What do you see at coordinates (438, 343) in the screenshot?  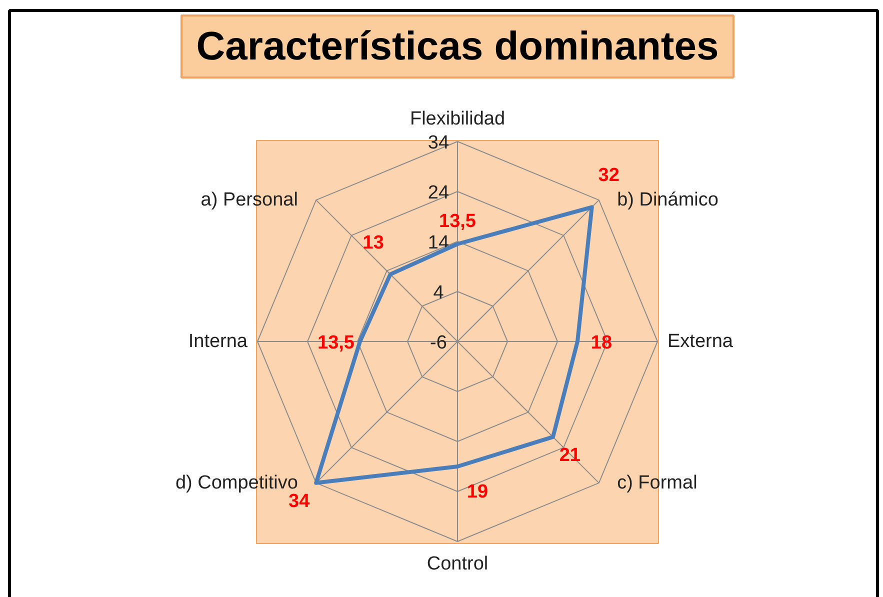 I see `y-tick-label: -6` at bounding box center [438, 343].